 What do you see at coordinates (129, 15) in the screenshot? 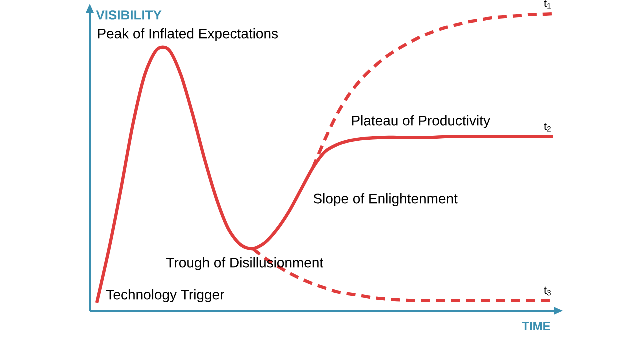
I see `y-axis-title: VISIBILITY` at bounding box center [129, 15].